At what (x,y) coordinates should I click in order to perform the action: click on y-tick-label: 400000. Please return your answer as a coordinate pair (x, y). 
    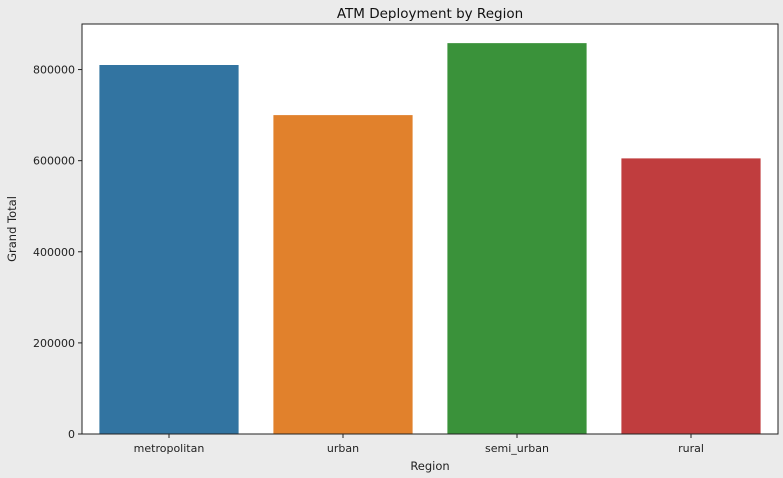
    Looking at the image, I should click on (54, 252).